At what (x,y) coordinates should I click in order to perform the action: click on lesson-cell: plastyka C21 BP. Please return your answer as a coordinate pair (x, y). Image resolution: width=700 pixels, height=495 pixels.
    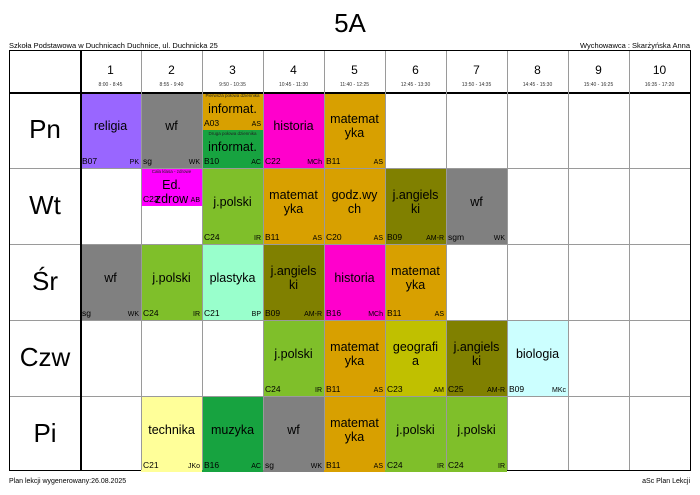
    Looking at the image, I should click on (232, 282).